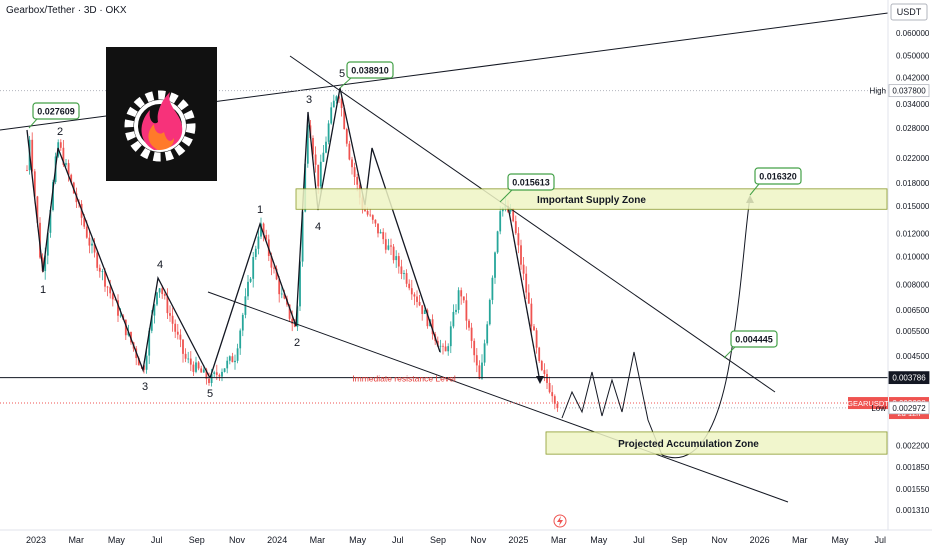 This screenshot has height=550, width=932. I want to click on price-badge-value: 0.037800, so click(909, 91).